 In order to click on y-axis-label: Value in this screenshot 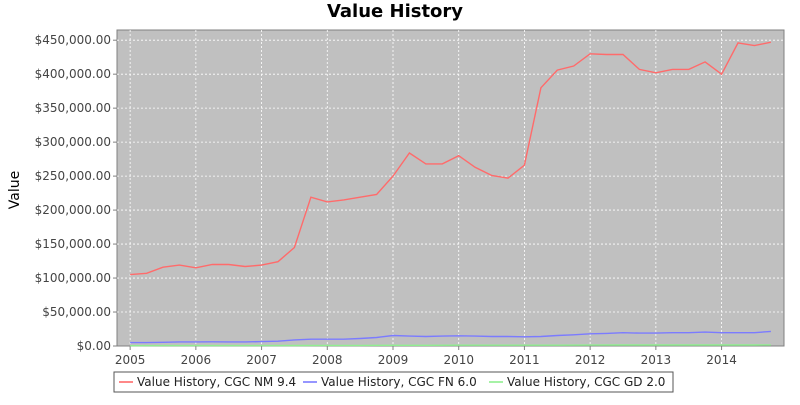, I will do `click(15, 190)`.